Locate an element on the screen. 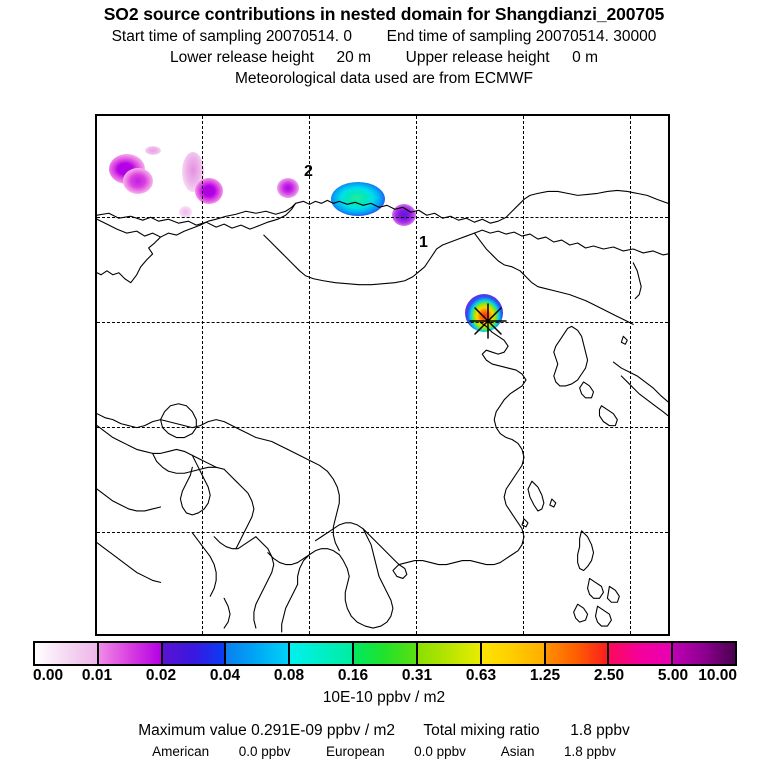 The width and height of the screenshot is (768, 768). colorbar-tick-5: 0.16 is located at coordinates (353, 675).